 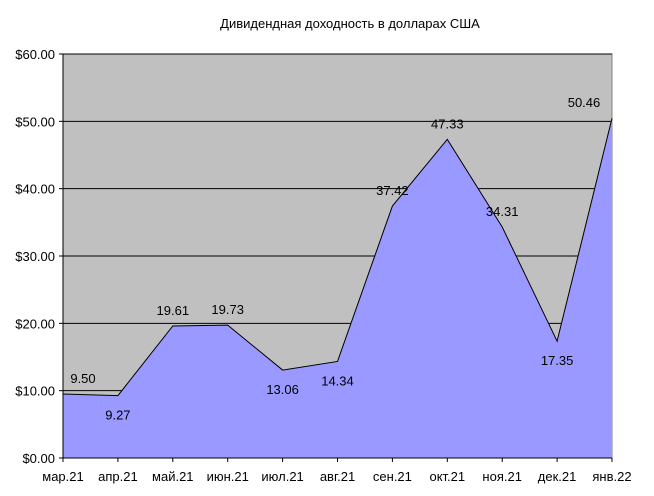 I want to click on data-label: 9.27, so click(x=117, y=415).